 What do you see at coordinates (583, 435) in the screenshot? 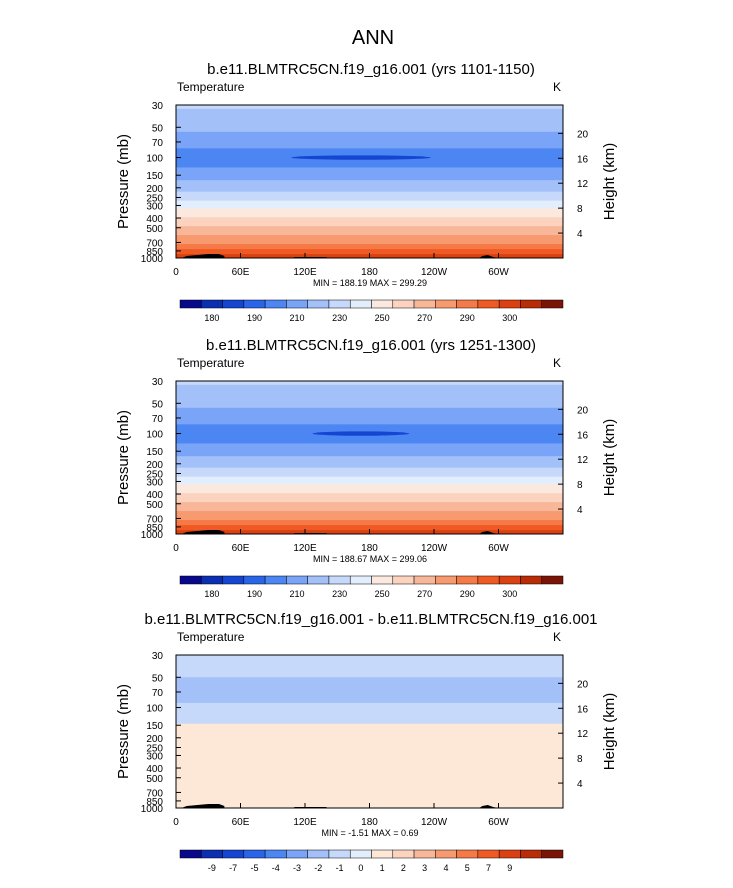
I see `km-tick-label: 16` at bounding box center [583, 435].